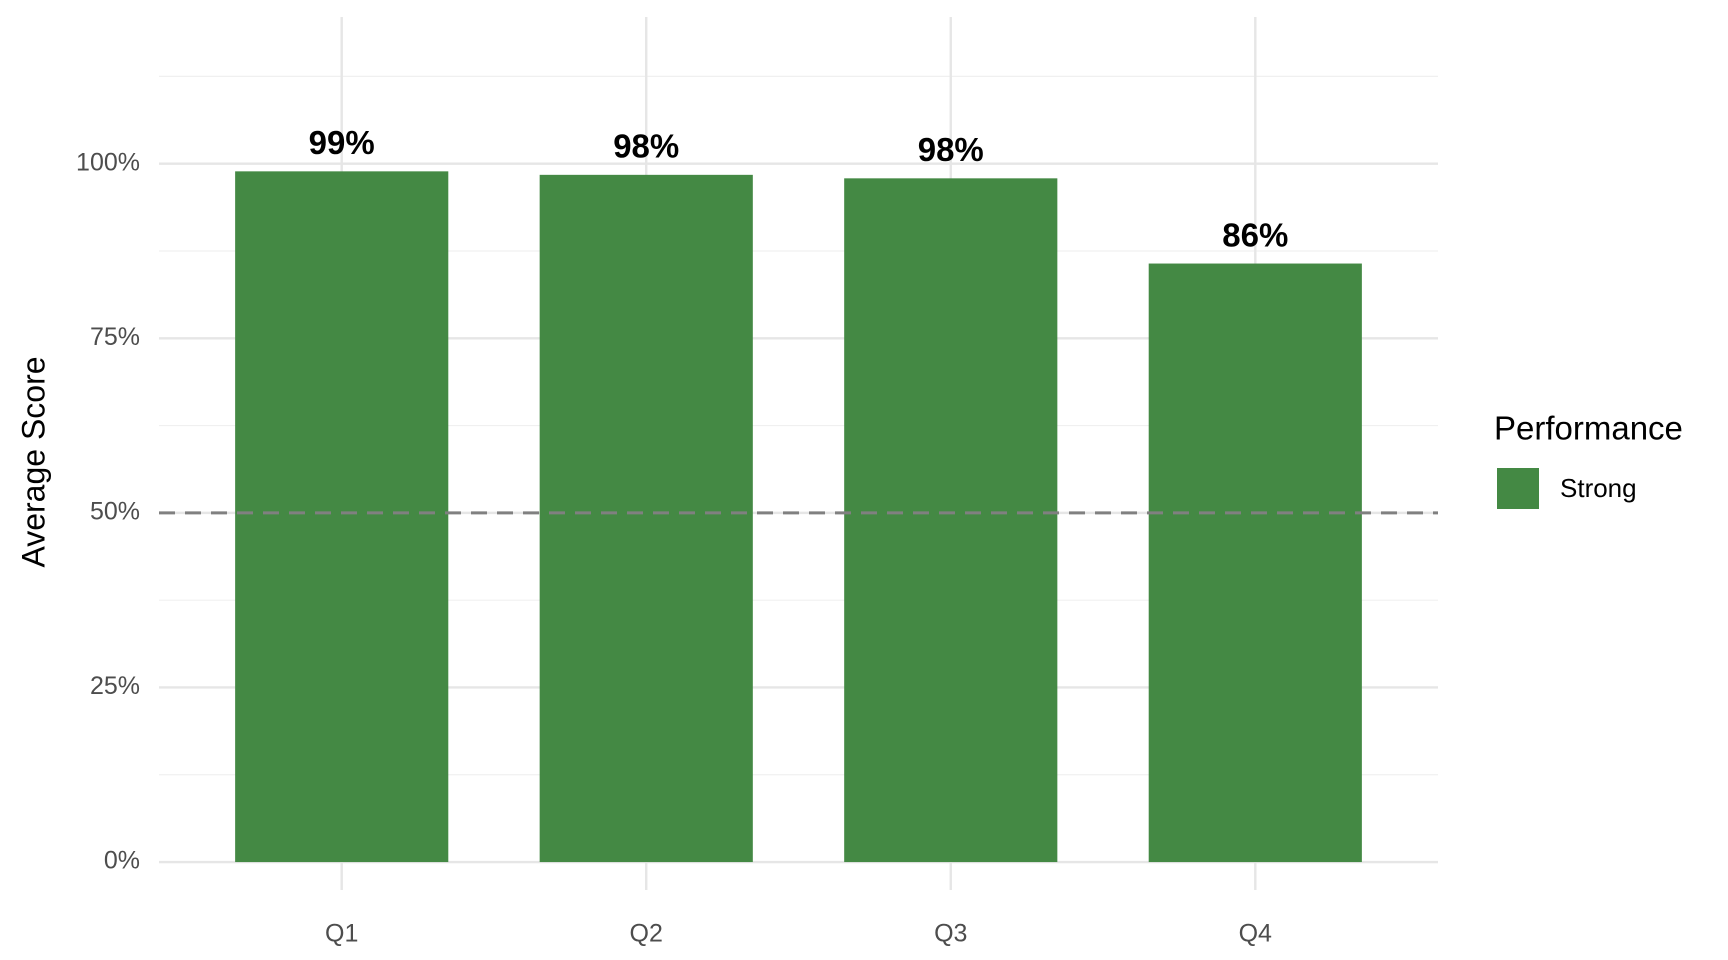 The image size is (1728, 960). Describe the element at coordinates (950, 934) in the screenshot. I see `x-tick-label: Q3` at that location.